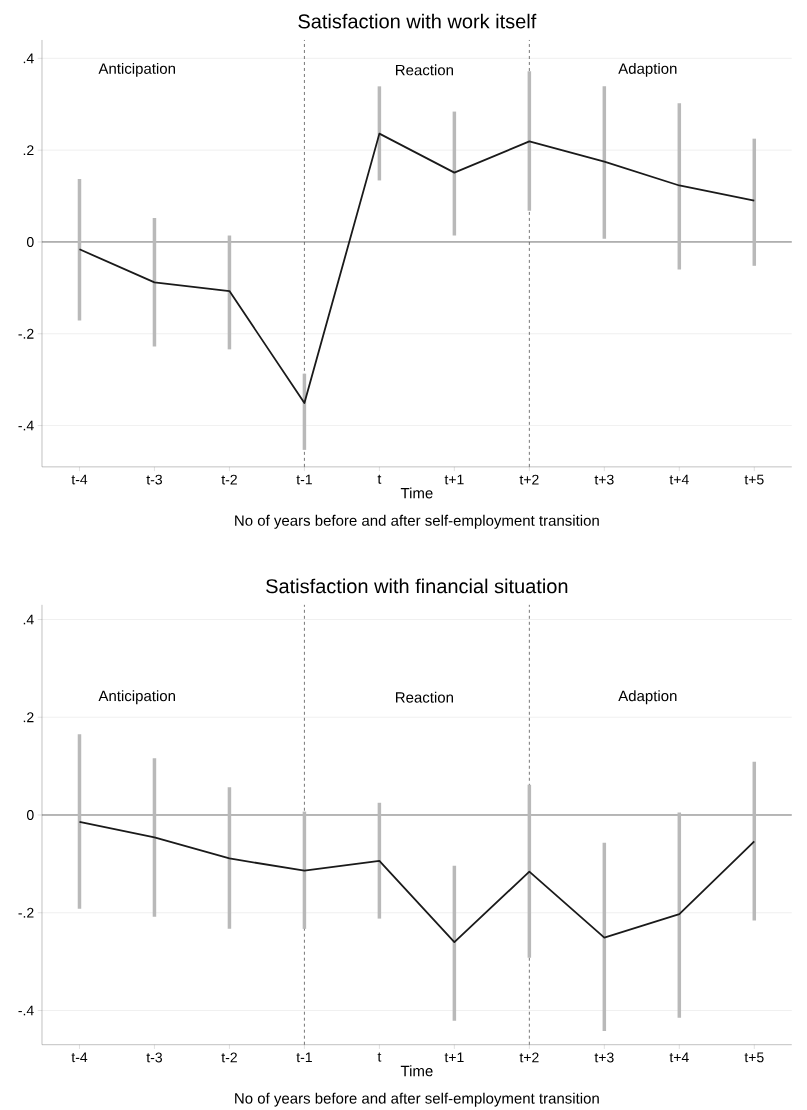 The image size is (807, 1110). I want to click on line-series, so click(417, 881).